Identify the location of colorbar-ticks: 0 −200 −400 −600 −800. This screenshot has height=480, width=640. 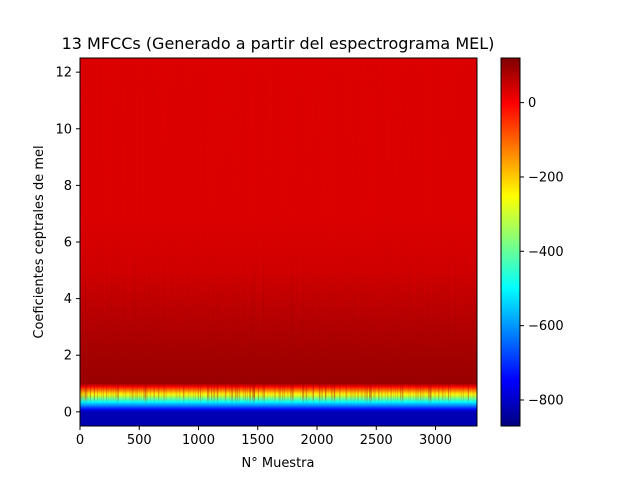
(542, 252).